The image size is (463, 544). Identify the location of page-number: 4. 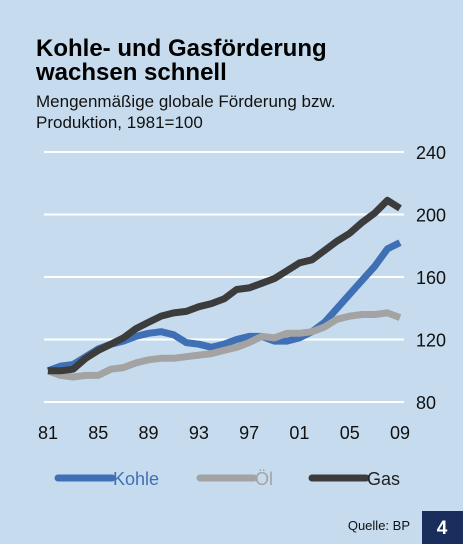
(442, 528).